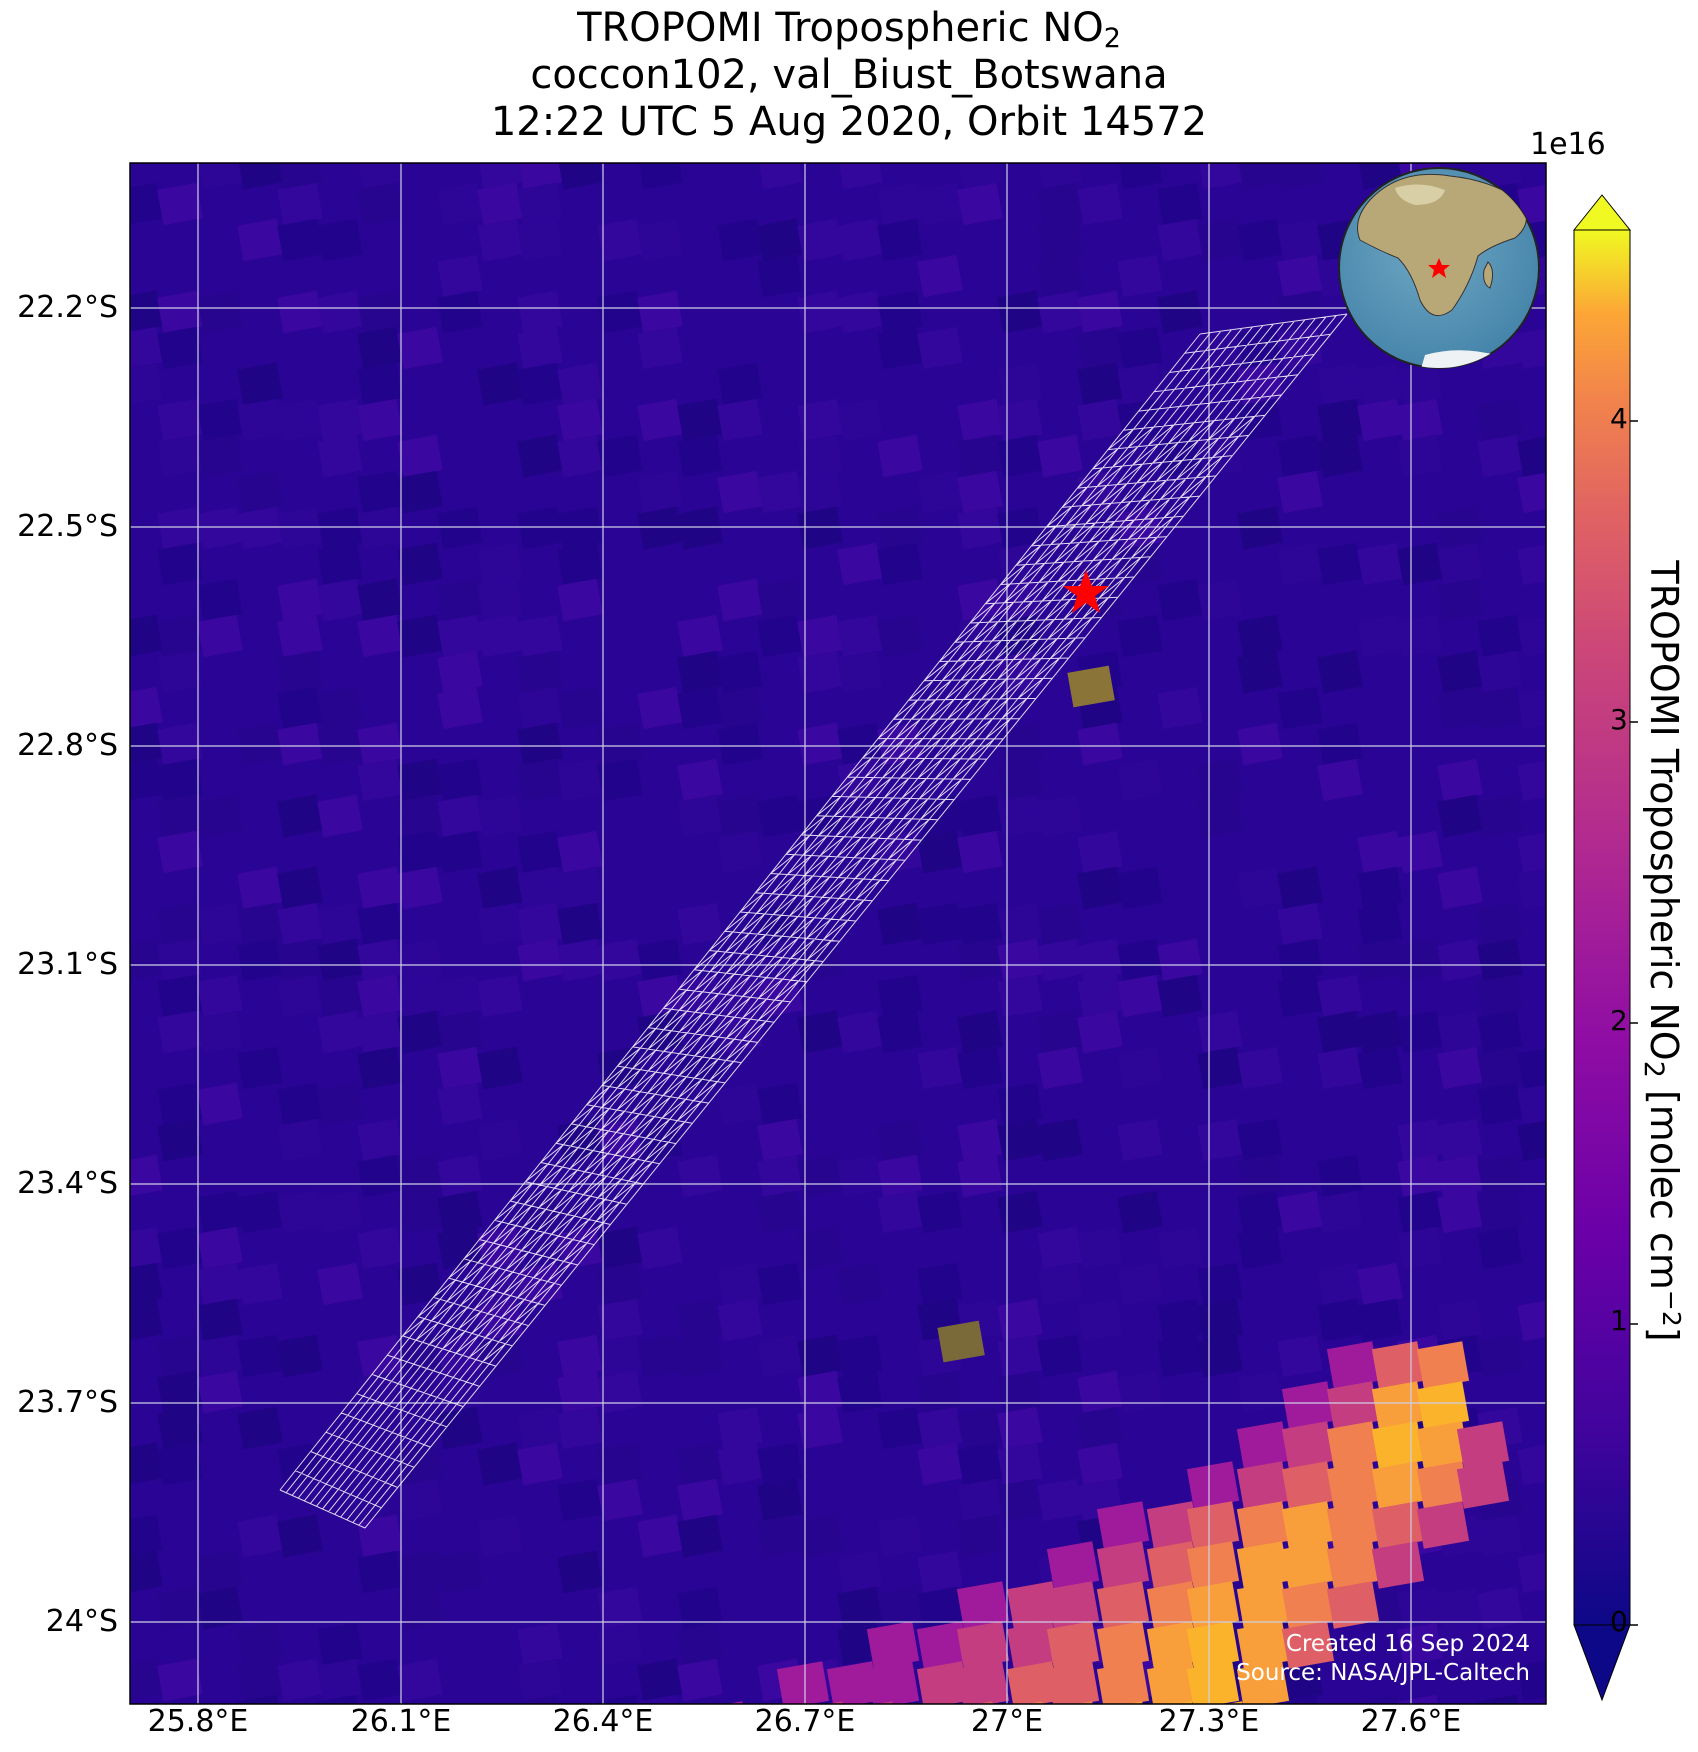 This screenshot has width=1698, height=1752. What do you see at coordinates (1605, 948) in the screenshot?
I see `colorbar` at bounding box center [1605, 948].